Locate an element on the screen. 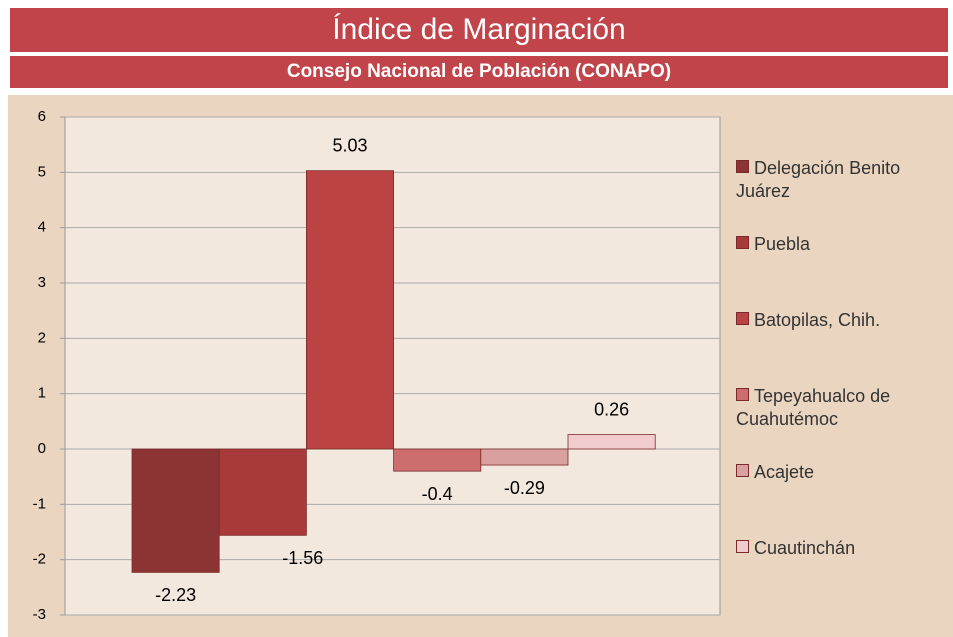 This screenshot has height=637, width=953. legend-label: Acajete is located at coordinates (784, 472).